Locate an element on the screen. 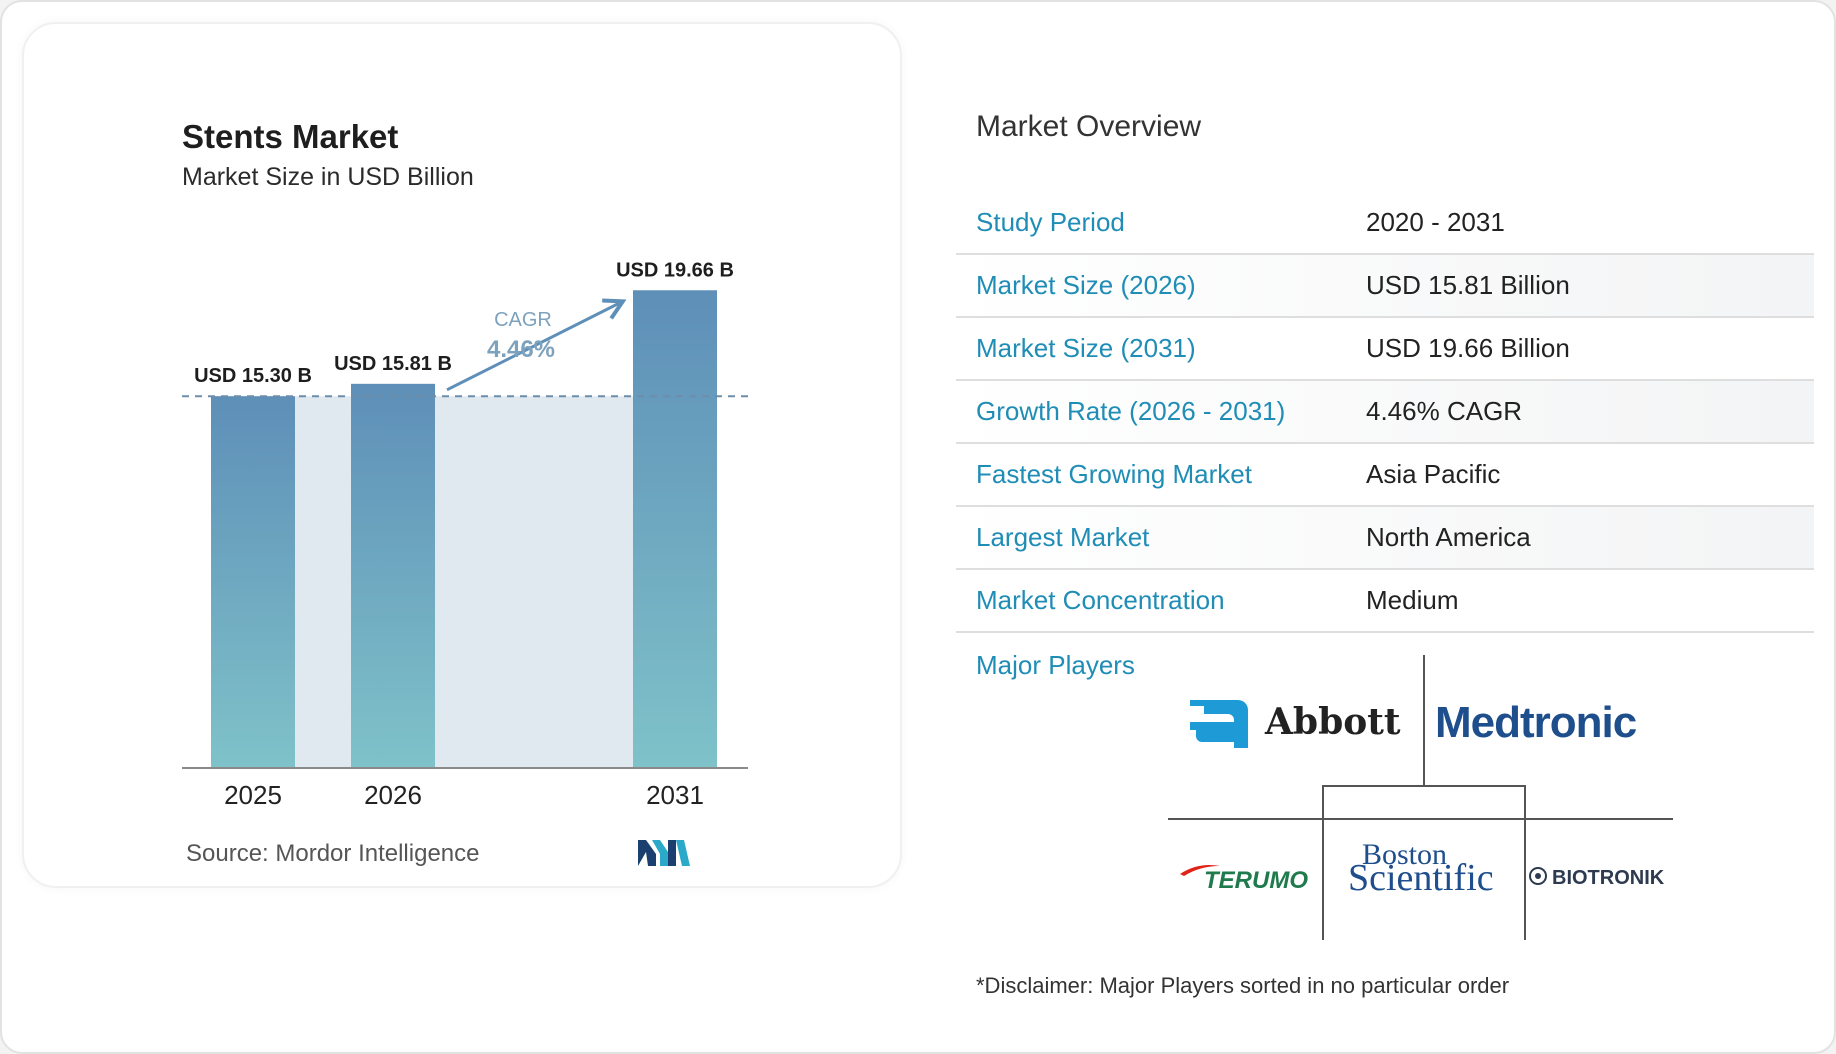 This screenshot has height=1054, width=1836. abbott-icon is located at coordinates (1219, 724).